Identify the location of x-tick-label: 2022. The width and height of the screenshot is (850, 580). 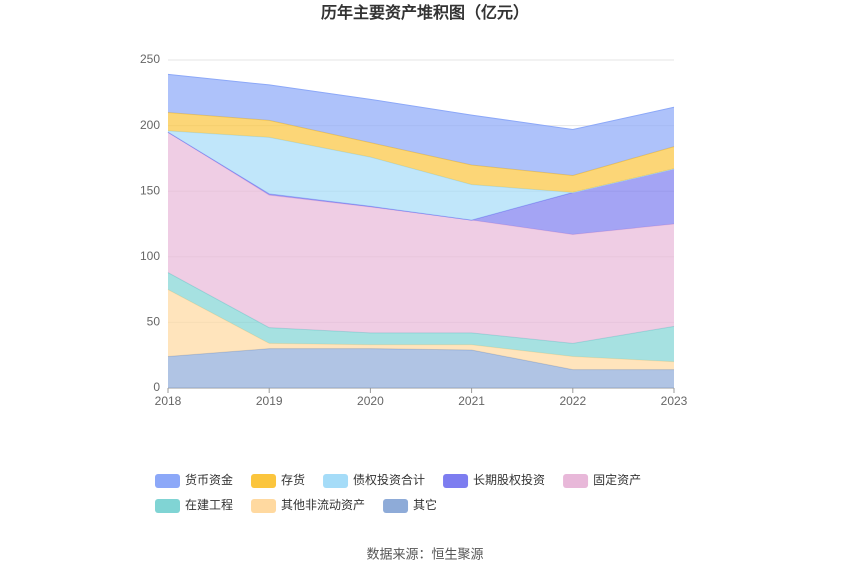
(572, 401).